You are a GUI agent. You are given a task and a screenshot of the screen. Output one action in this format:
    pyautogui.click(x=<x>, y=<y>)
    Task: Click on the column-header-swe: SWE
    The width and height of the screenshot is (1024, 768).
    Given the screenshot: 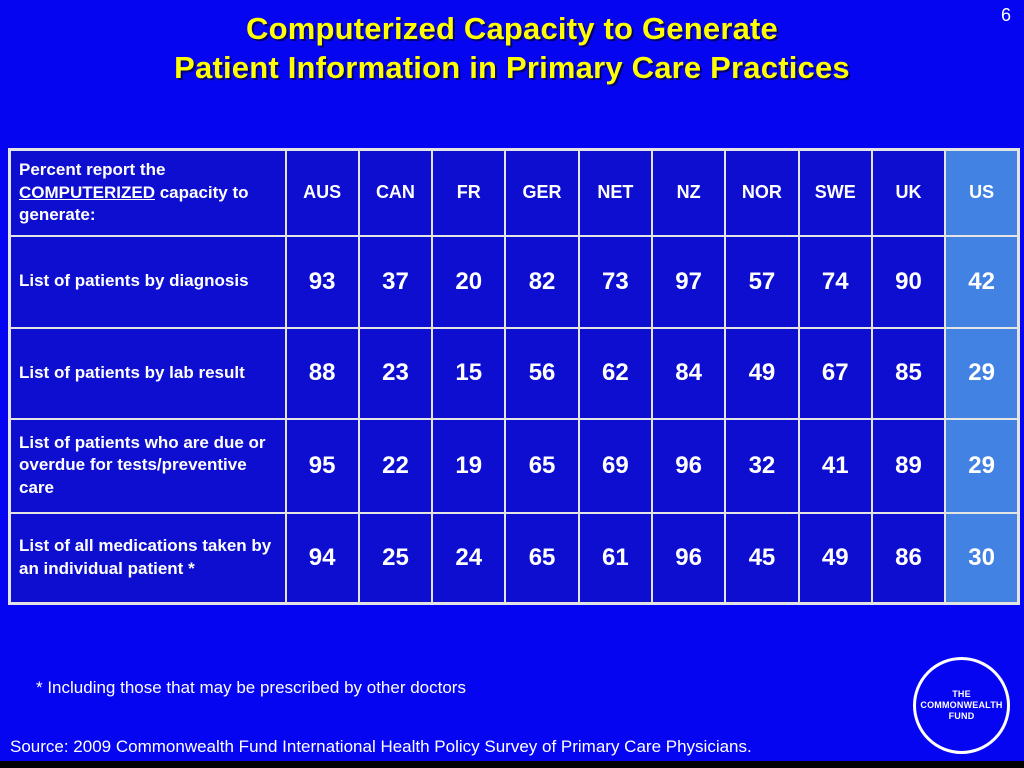 What is the action you would take?
    pyautogui.click(x=835, y=192)
    